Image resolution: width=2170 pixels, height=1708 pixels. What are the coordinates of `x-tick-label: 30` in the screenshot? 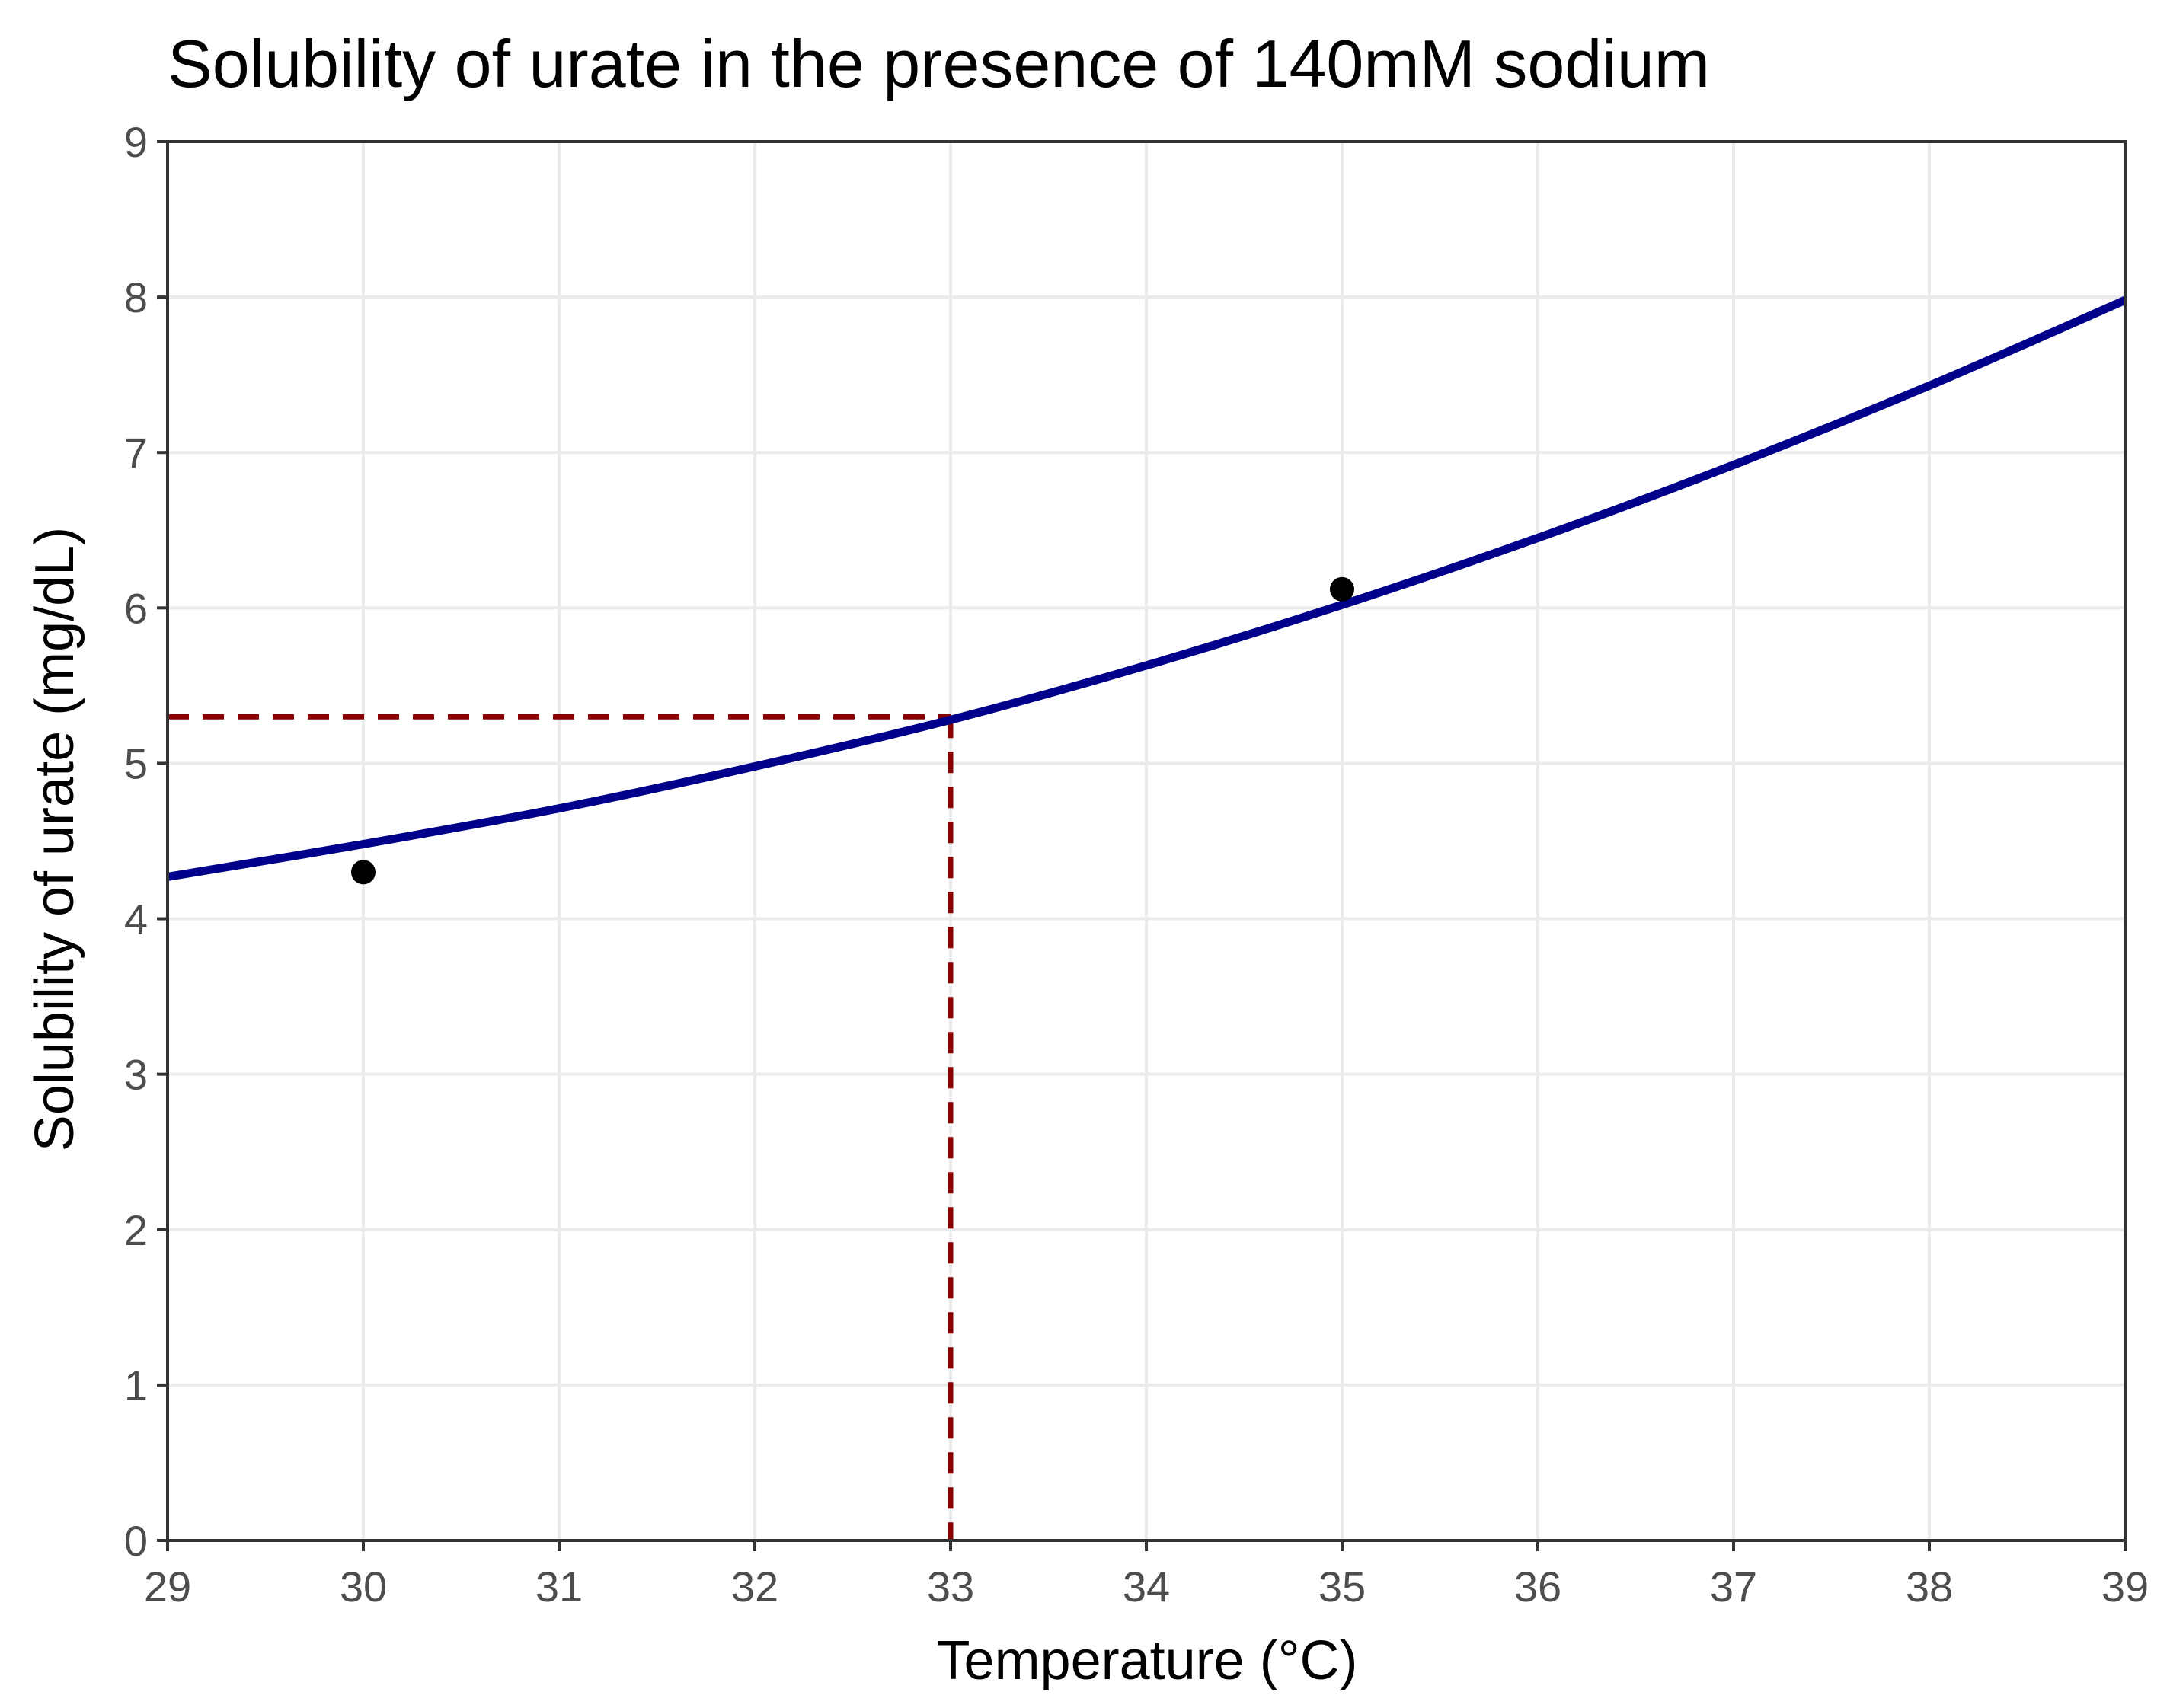 It's located at (363, 1587).